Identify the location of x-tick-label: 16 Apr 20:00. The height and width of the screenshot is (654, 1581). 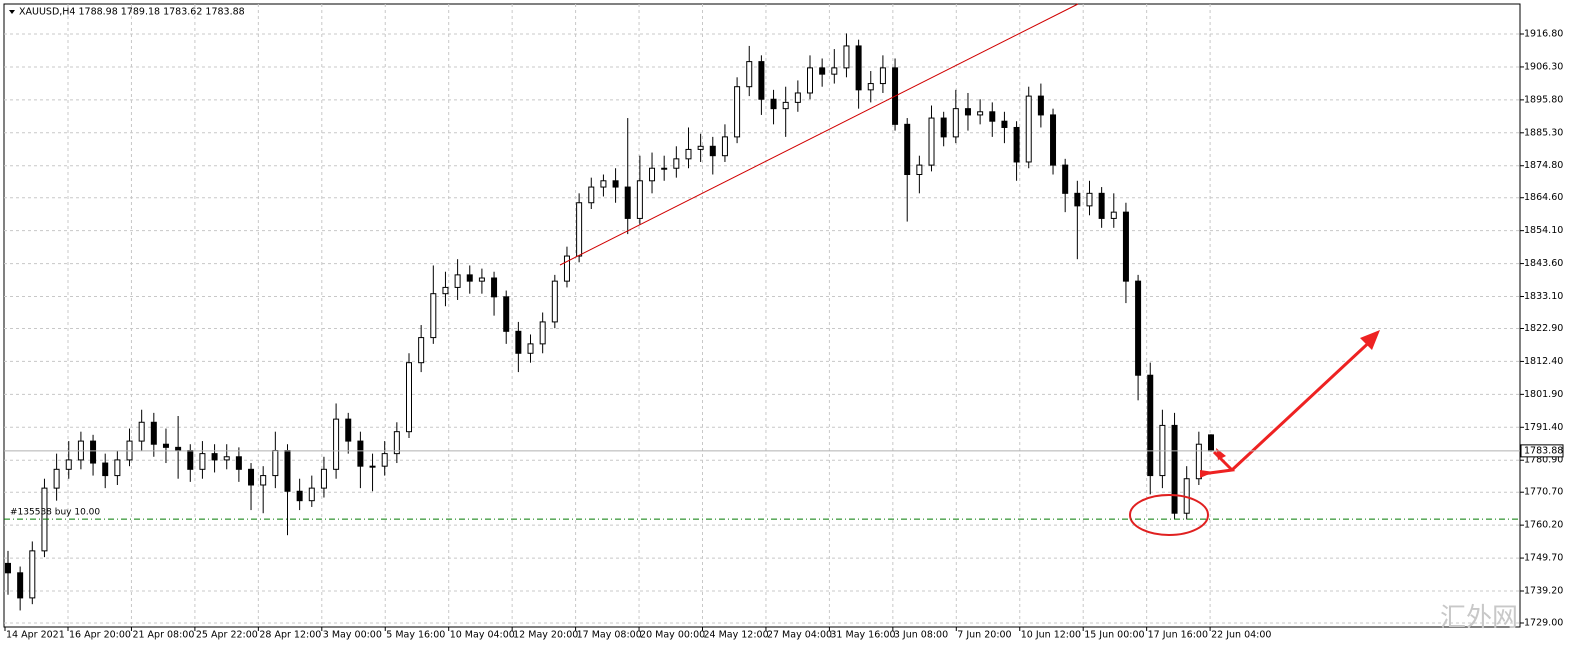
(100, 635).